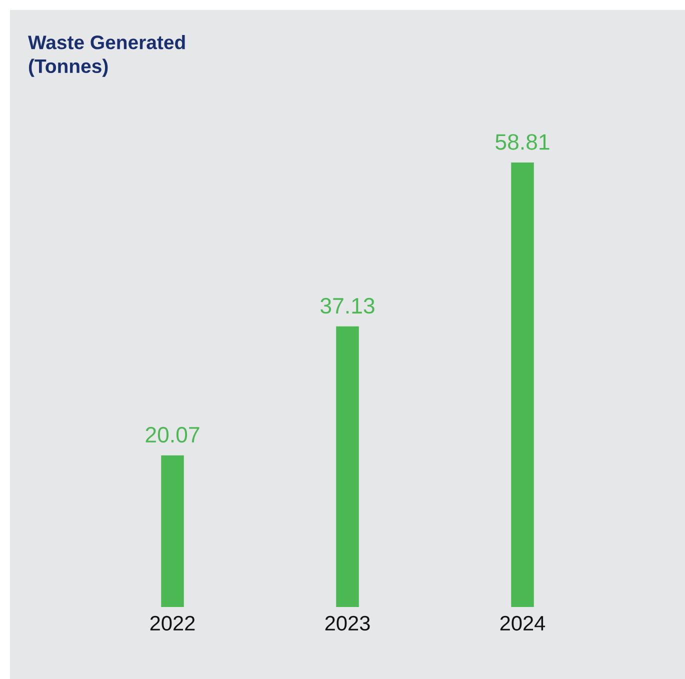 Image resolution: width=685 pixels, height=679 pixels. I want to click on x-tick-label: 2022, so click(172, 623).